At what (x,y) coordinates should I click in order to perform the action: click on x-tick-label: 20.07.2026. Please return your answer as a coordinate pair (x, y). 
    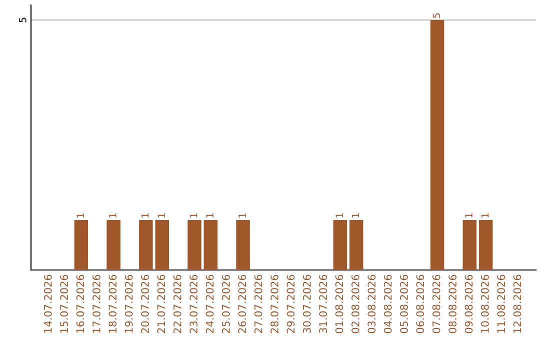
    Looking at the image, I should click on (145, 304).